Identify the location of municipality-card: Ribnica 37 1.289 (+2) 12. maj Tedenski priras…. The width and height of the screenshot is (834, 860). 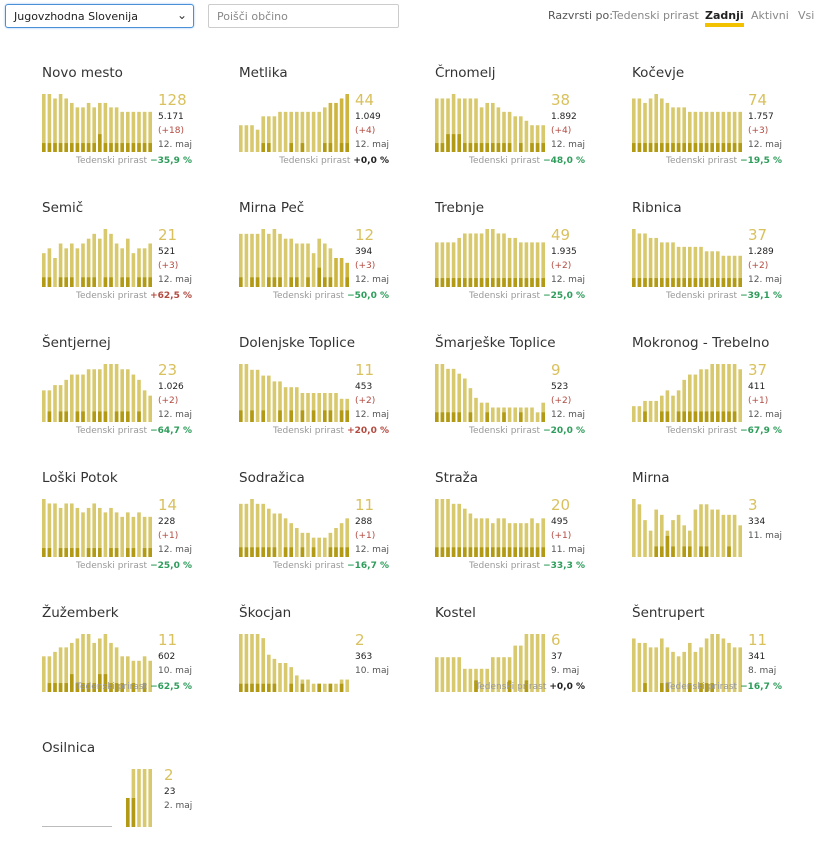
(727, 260).